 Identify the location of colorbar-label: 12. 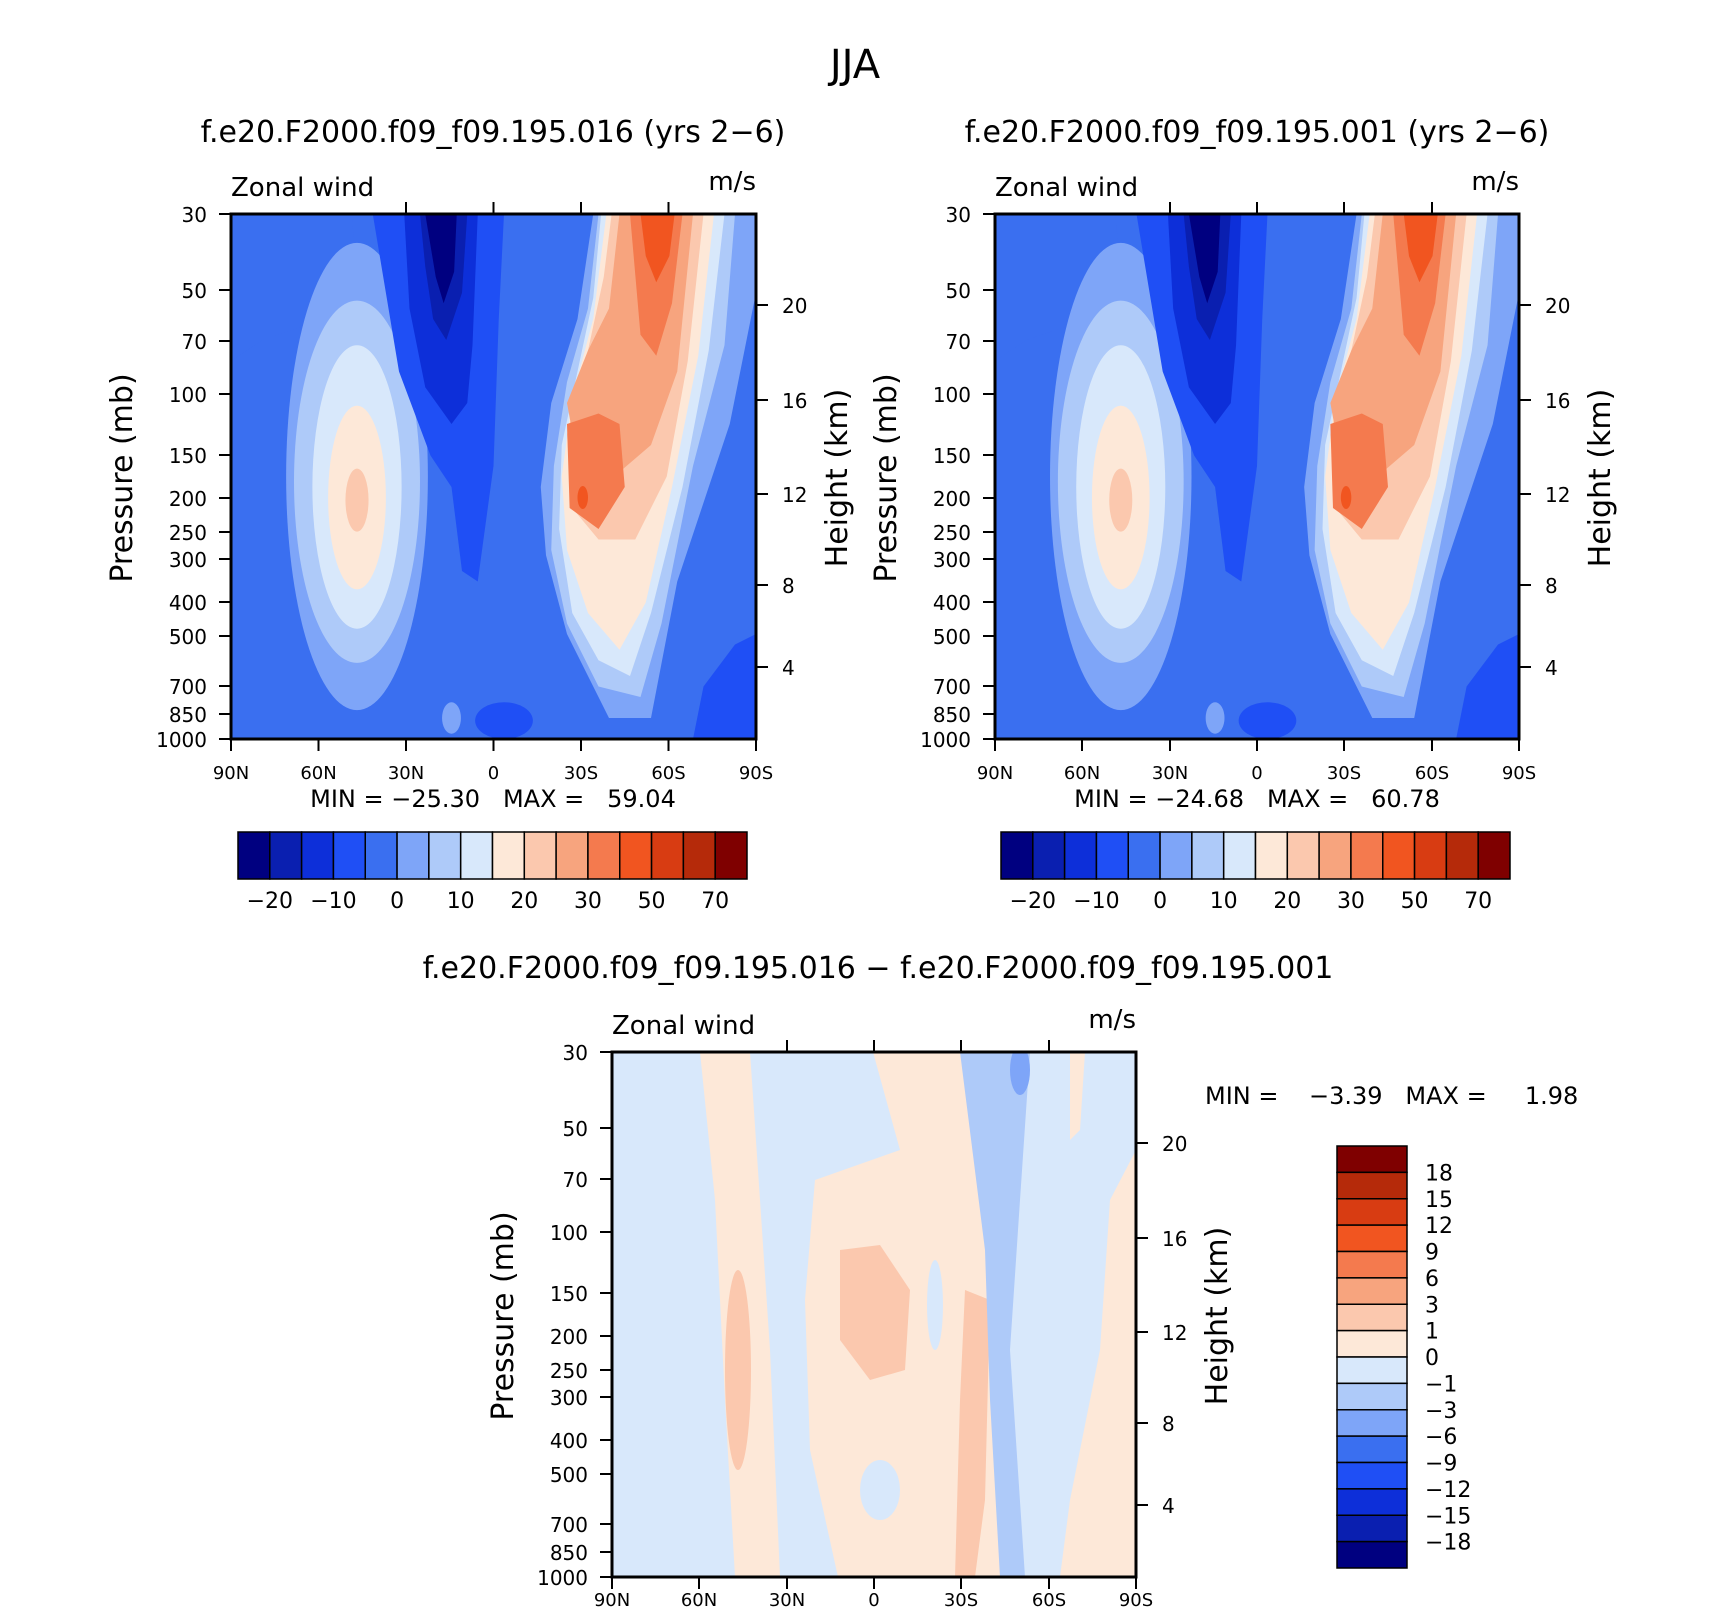
(1439, 1226).